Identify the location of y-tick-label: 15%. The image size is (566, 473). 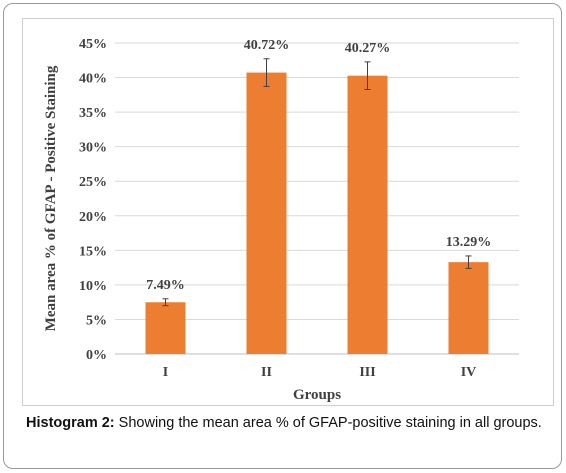
(93, 251).